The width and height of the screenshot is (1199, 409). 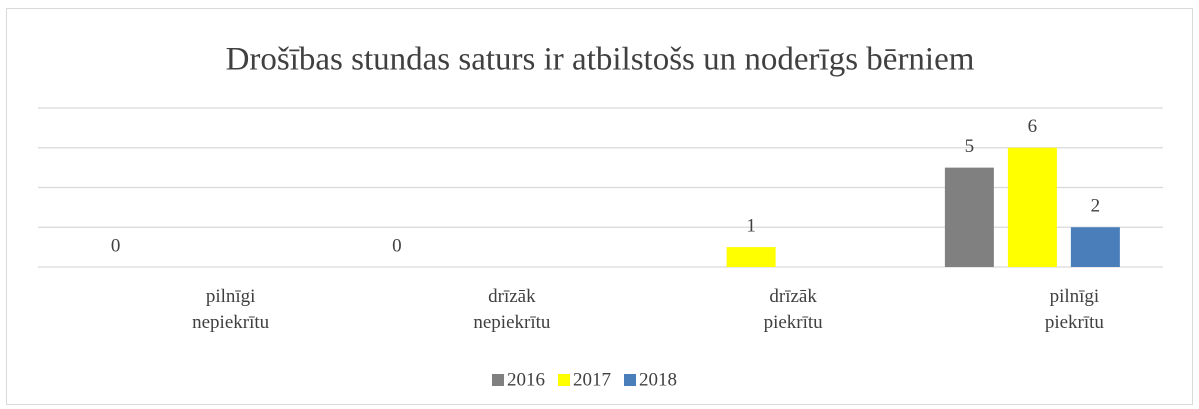 What do you see at coordinates (526, 379) in the screenshot?
I see `legend-label: 2016` at bounding box center [526, 379].